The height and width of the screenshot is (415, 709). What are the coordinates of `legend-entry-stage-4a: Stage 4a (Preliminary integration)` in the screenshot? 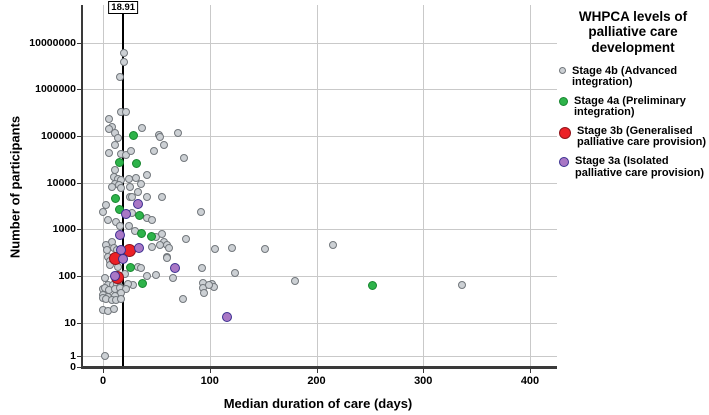 It's located at (633, 107).